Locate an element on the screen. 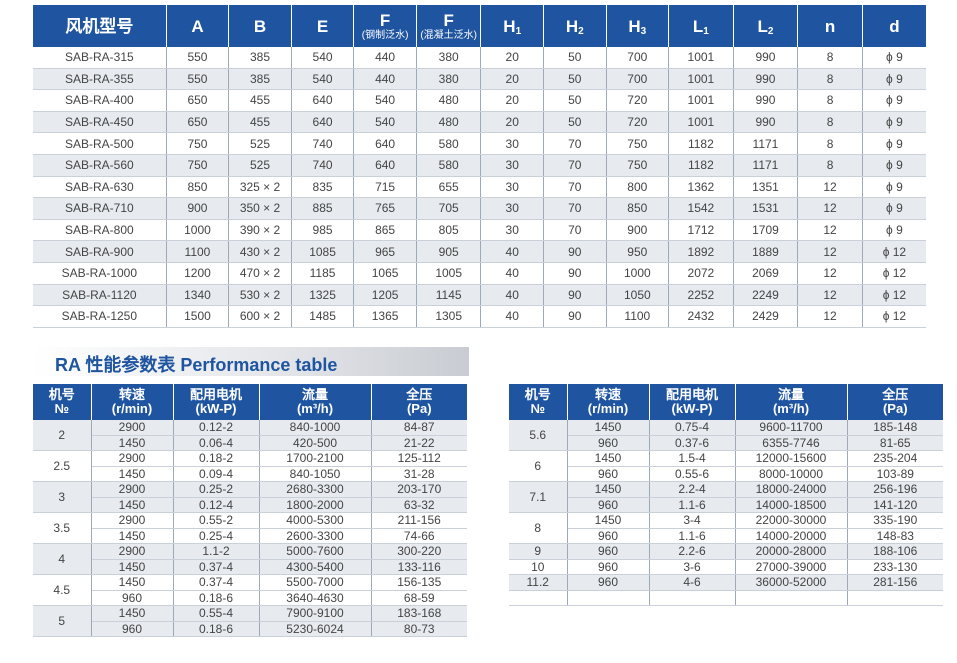  table-cell: 525 is located at coordinates (260, 143).